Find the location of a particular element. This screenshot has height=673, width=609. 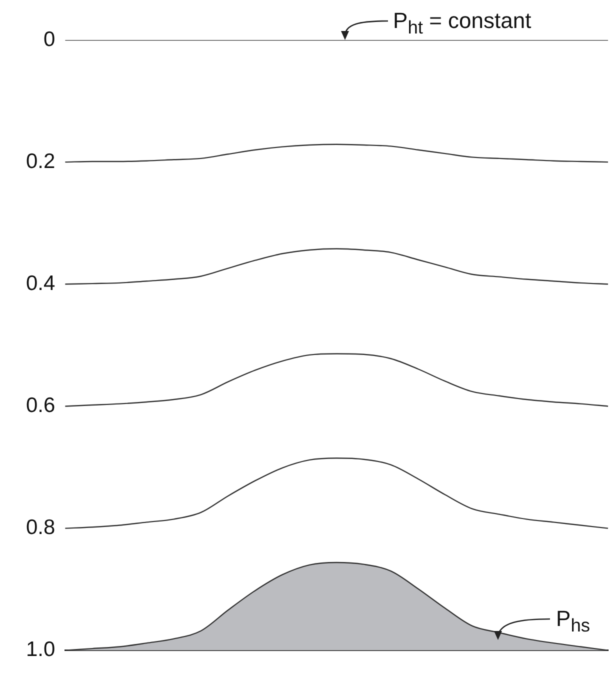

y-tick-label: 0.4 is located at coordinates (41, 283).